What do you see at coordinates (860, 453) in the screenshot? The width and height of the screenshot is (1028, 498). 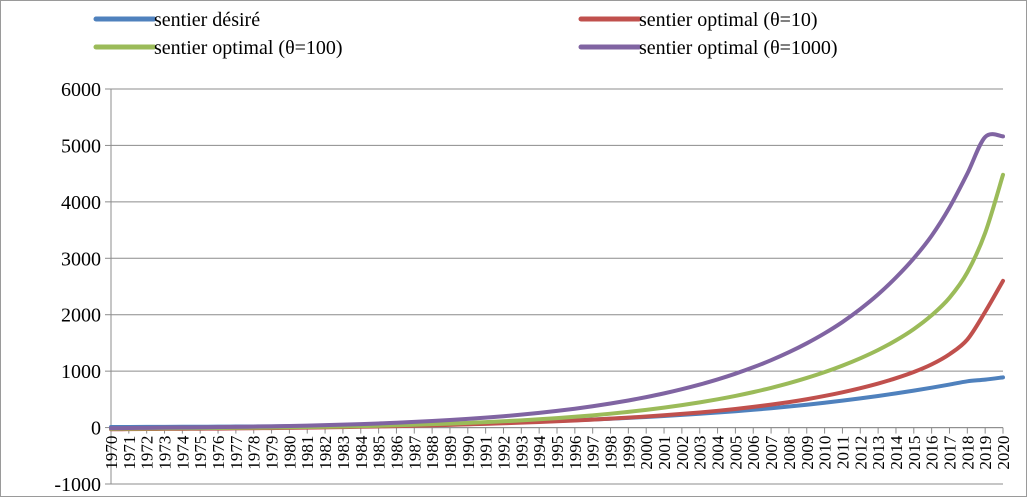 I see `x-tick-label: 2012` at bounding box center [860, 453].